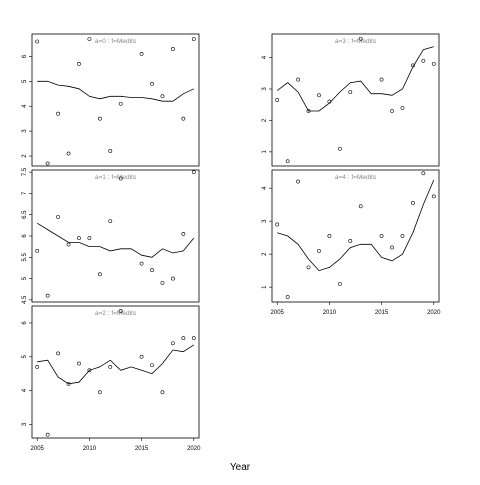 This screenshot has height=485, width=480. Describe the element at coordinates (25, 214) in the screenshot. I see `y-tick-label: 6.5` at that location.